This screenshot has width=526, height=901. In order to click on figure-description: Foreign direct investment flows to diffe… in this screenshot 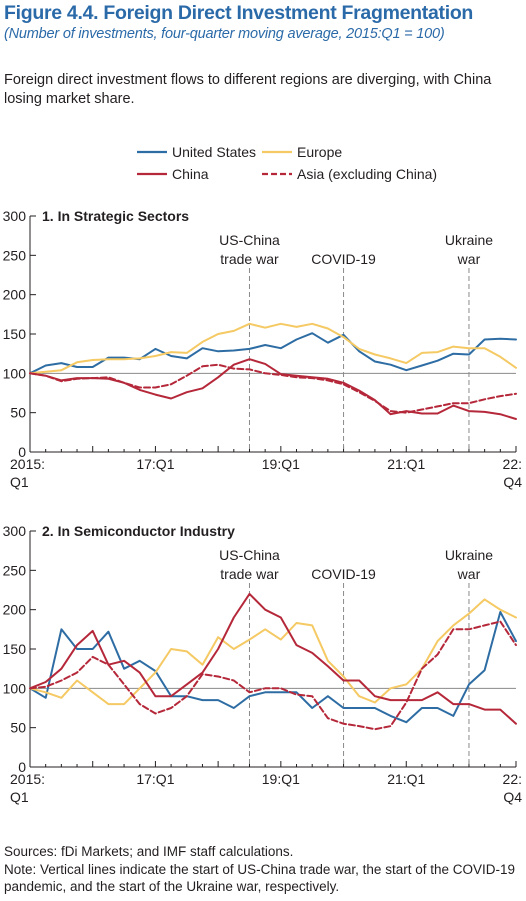, I will do `click(248, 89)`.